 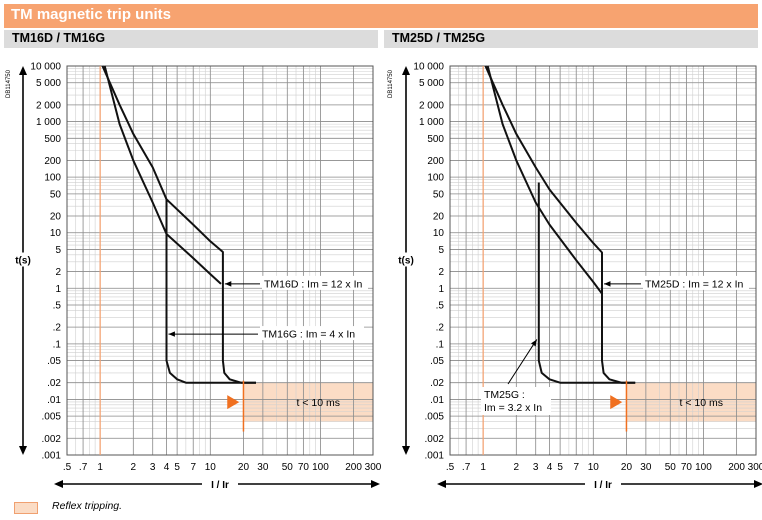 I want to click on annotation-tm16g: TM16G : Im = 4 x In, so click(x=308, y=335).